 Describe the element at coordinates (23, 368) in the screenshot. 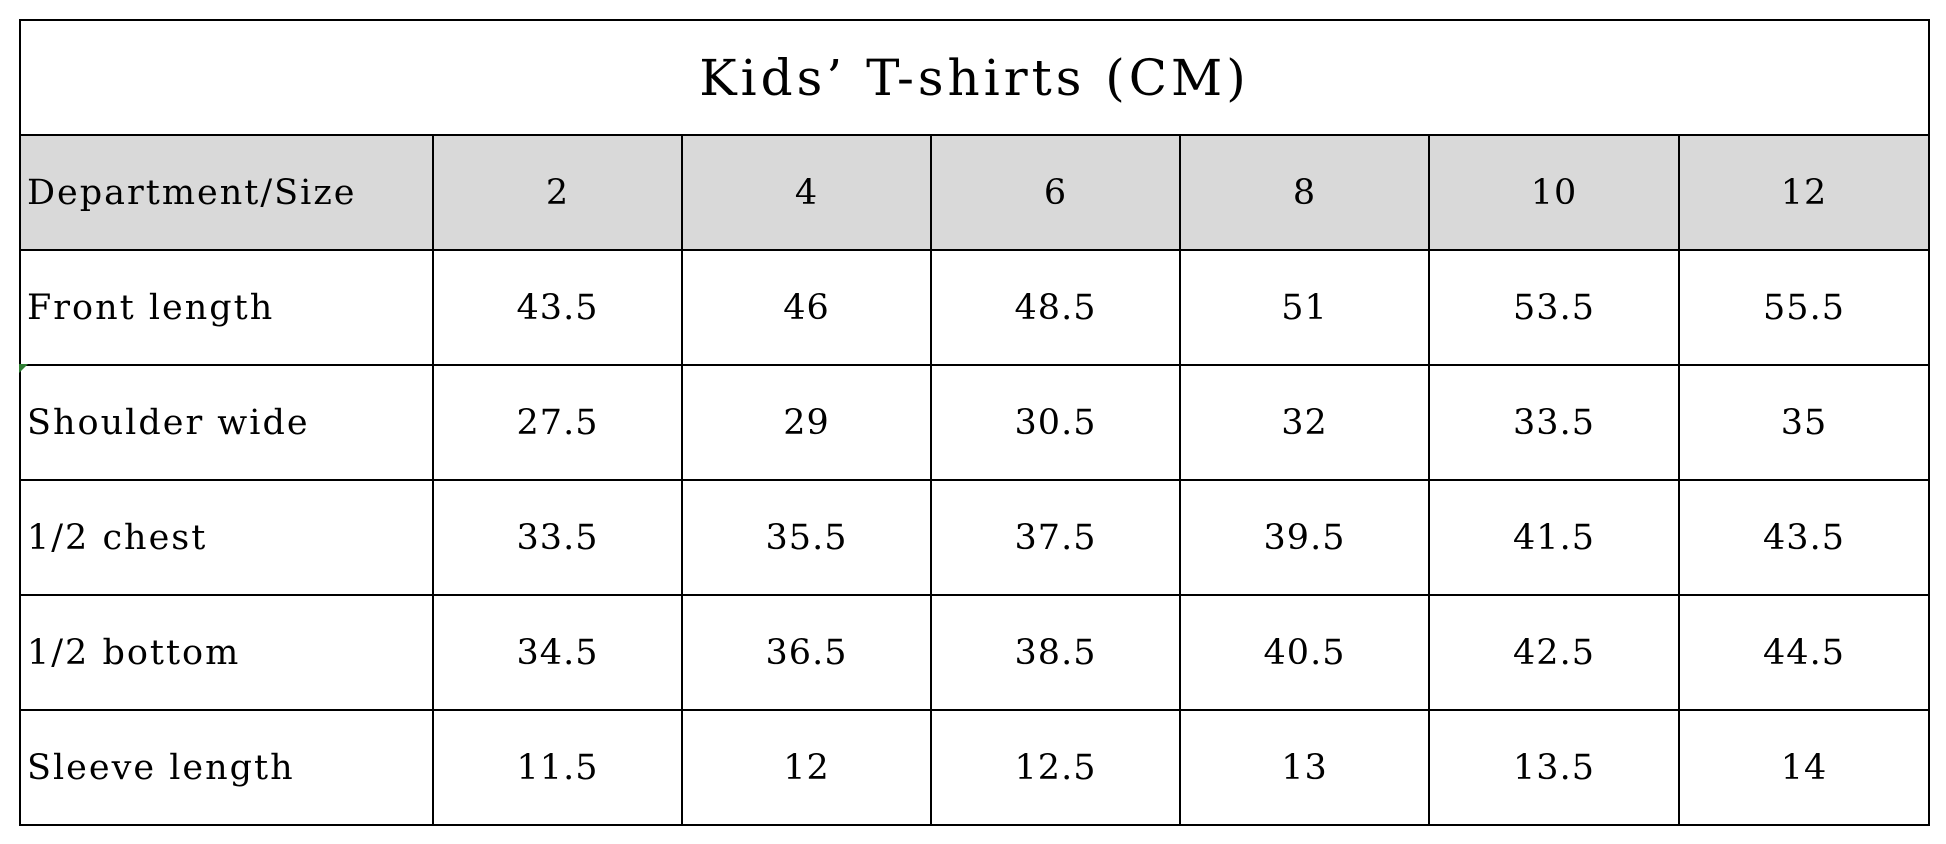

I see `cell-comment-indicator` at that location.